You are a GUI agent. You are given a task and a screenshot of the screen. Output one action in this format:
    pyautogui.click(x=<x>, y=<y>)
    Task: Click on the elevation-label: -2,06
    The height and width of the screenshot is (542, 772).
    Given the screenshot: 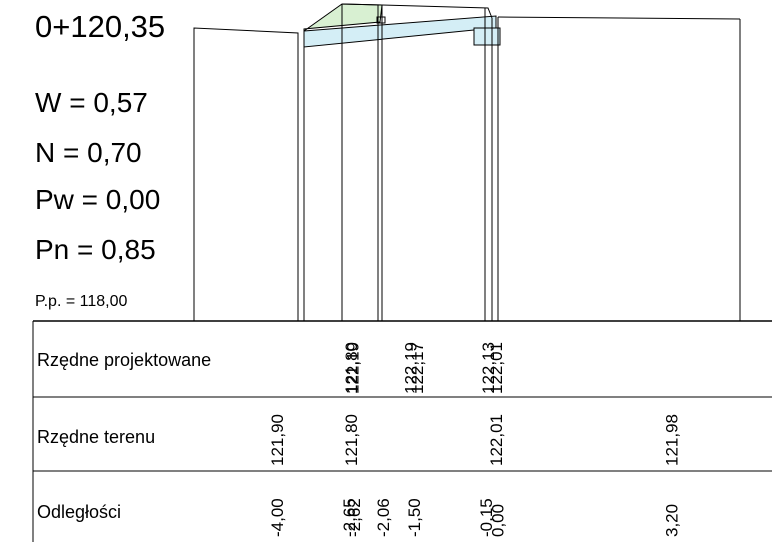 What is the action you would take?
    pyautogui.click(x=383, y=517)
    